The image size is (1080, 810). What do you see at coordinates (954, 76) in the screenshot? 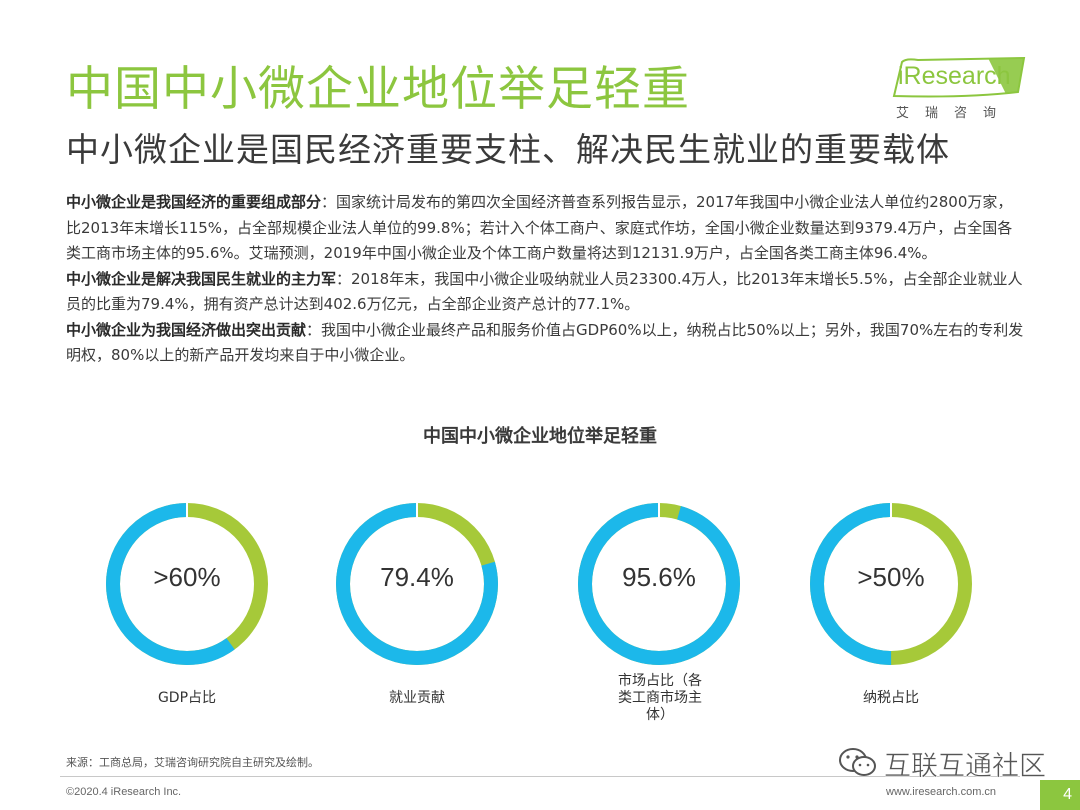
I see `logo-brand: iResearch` at bounding box center [954, 76].